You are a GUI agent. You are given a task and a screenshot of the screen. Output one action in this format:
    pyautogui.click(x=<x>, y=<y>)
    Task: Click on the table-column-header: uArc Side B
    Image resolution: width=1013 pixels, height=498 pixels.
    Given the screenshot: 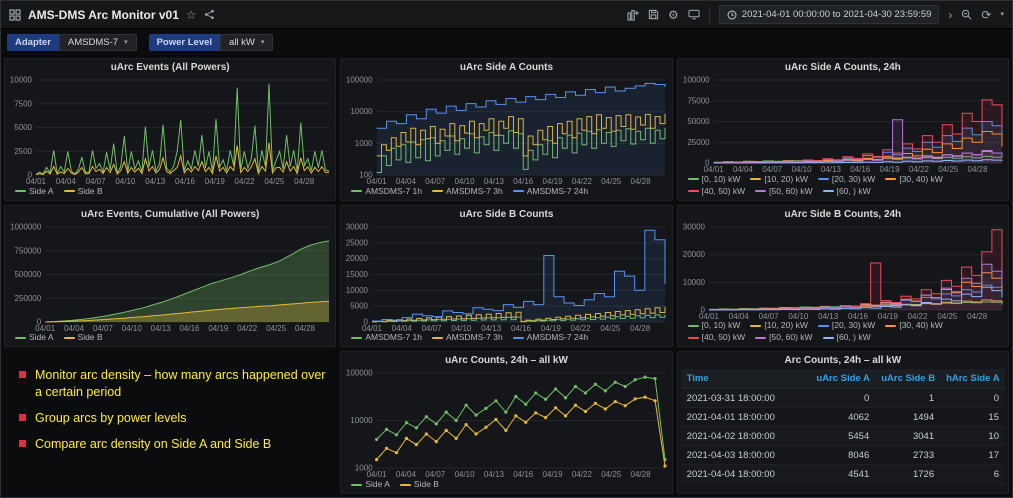 What is the action you would take?
    pyautogui.click(x=908, y=379)
    